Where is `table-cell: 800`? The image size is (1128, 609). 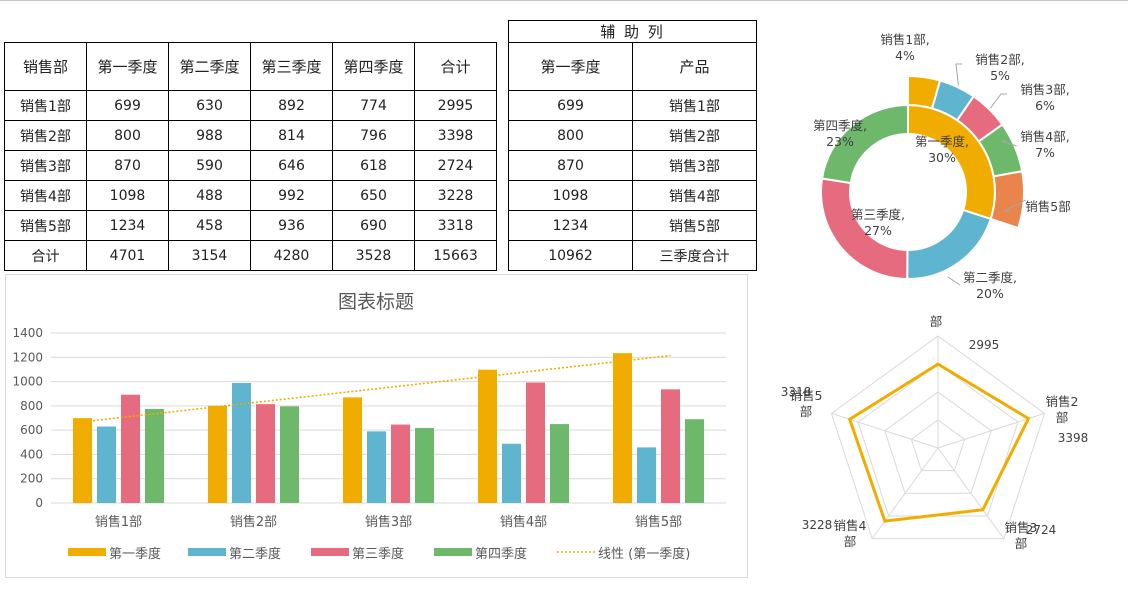 table-cell: 800 is located at coordinates (570, 135).